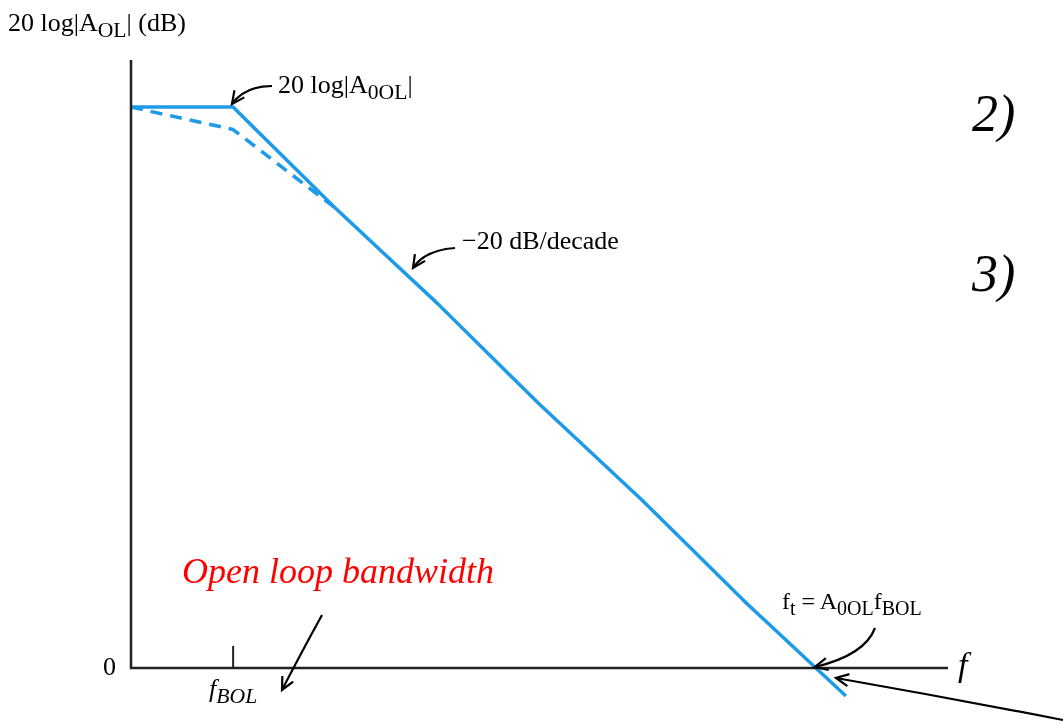  I want to click on y-axis-title: 20 log|A$_{OL}$| (dB), so click(97, 26).